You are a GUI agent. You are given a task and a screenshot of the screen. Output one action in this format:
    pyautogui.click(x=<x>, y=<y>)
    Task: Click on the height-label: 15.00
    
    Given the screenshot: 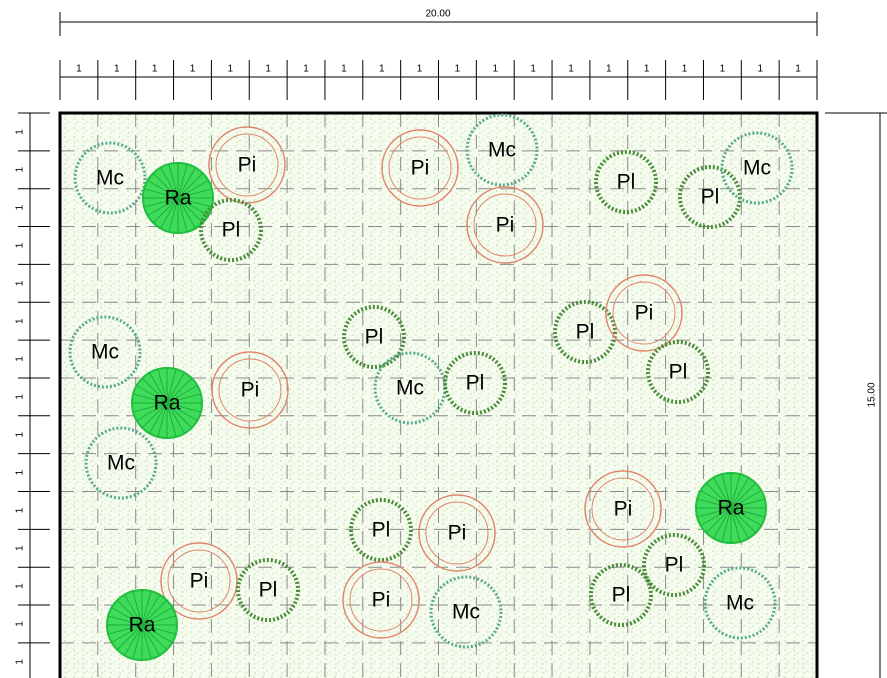 What is the action you would take?
    pyautogui.click(x=872, y=394)
    